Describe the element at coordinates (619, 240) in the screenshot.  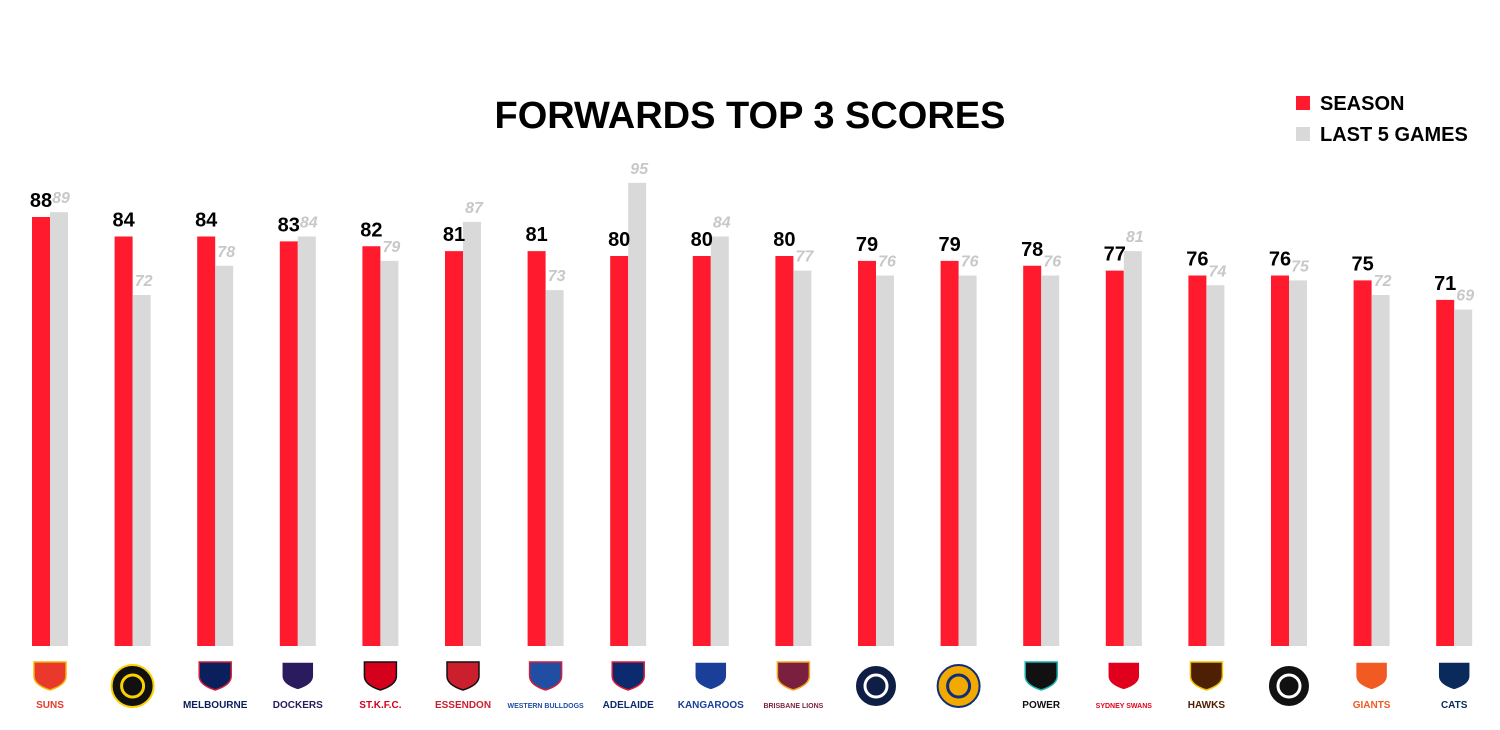
I see `data-label-season-7: 80` at that location.